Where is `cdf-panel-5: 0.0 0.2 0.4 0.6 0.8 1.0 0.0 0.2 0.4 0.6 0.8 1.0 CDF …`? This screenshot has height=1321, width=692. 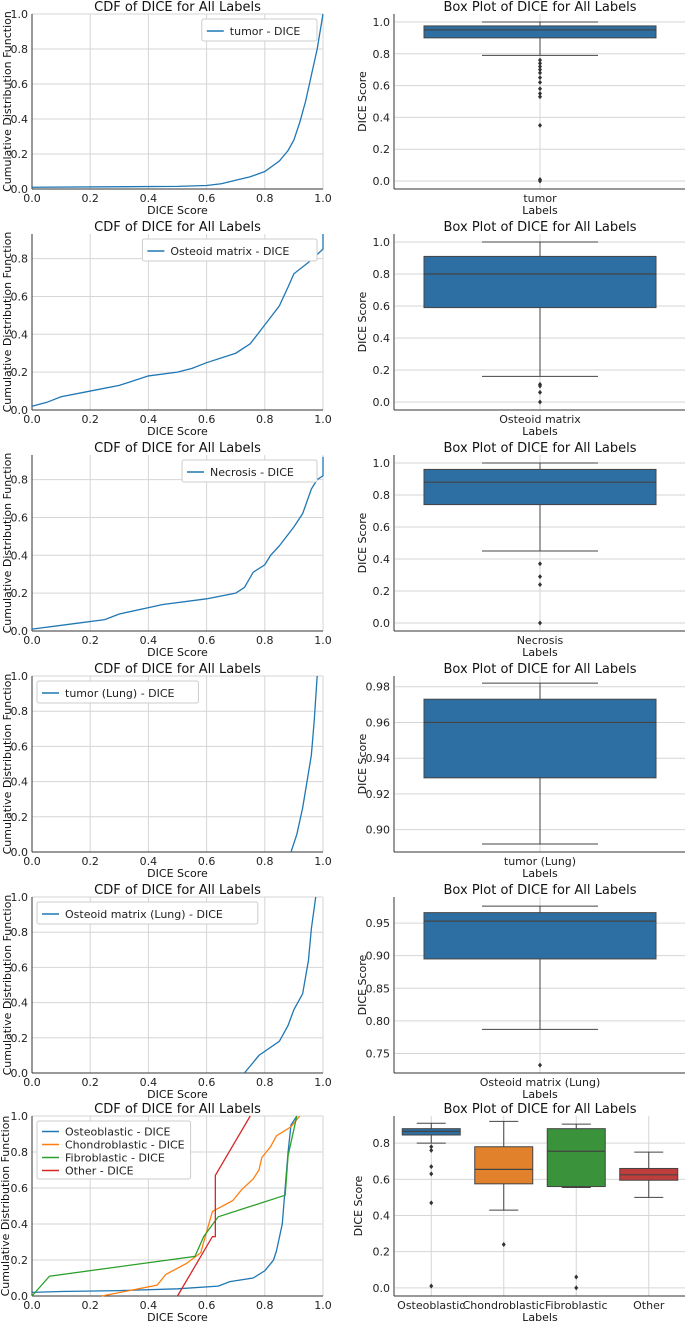
cdf-panel-5: 0.0 0.2 0.4 0.6 0.8 1.0 0.0 0.2 0.4 0.6 0.8 1.0 CDF … is located at coordinates (166, 992).